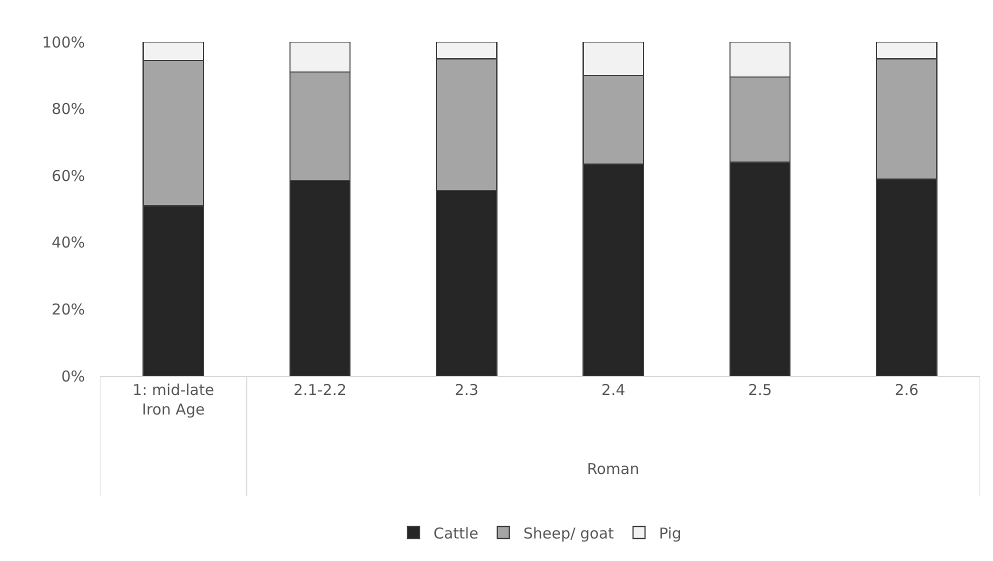 The image size is (993, 561). Describe the element at coordinates (906, 390) in the screenshot. I see `x-tick-label: 2.6` at that location.